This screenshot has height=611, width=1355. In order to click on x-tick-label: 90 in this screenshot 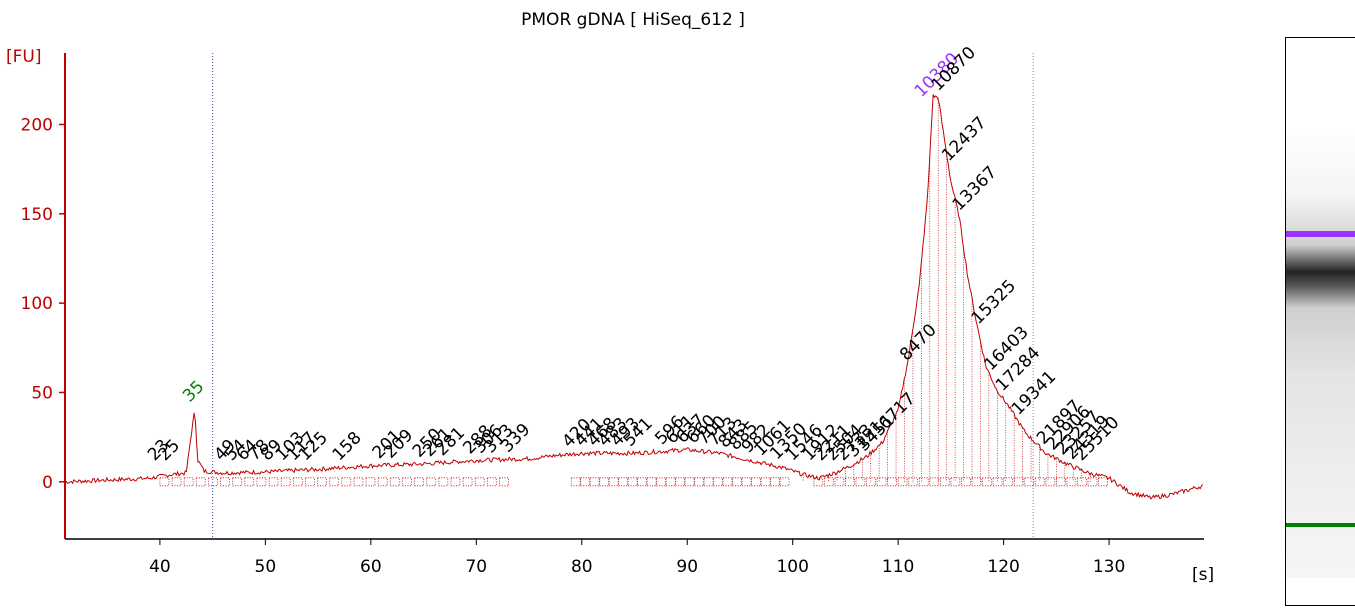, I will do `click(687, 567)`.